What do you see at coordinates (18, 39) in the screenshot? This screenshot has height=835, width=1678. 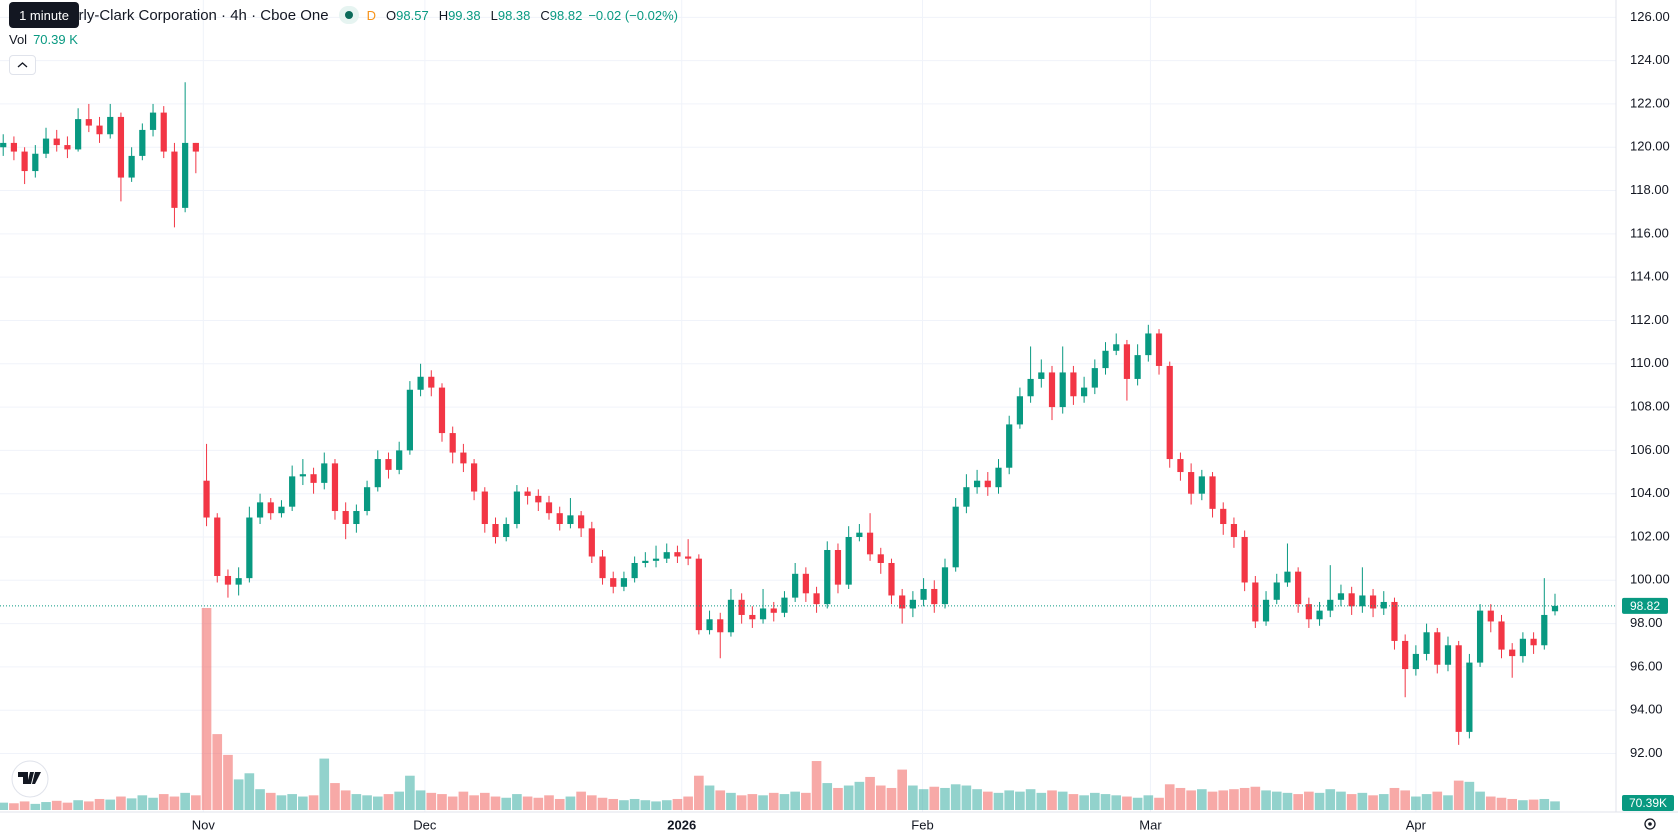 I see `volume-key: Vol` at bounding box center [18, 39].